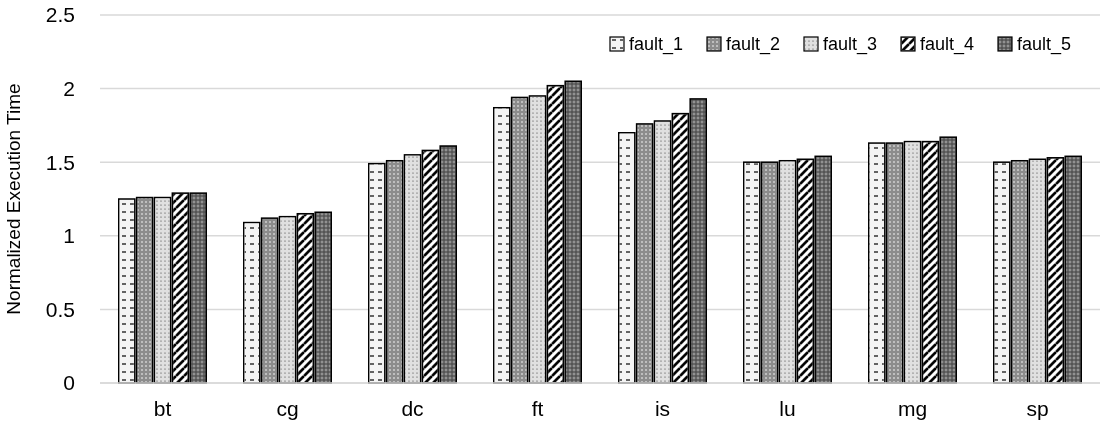 The width and height of the screenshot is (1110, 443). I want to click on legend-label: fault_4, so click(947, 45).